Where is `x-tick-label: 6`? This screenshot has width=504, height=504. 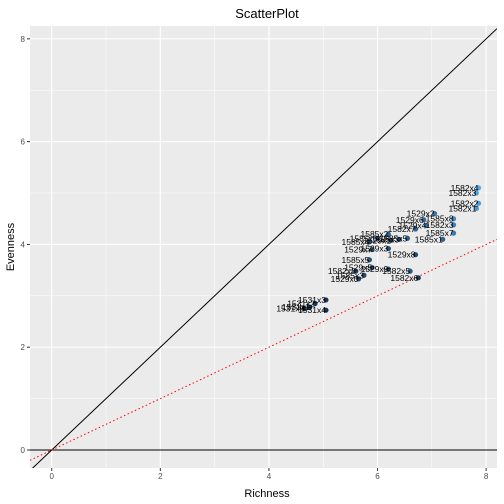 x-tick-label: 6 is located at coordinates (377, 476).